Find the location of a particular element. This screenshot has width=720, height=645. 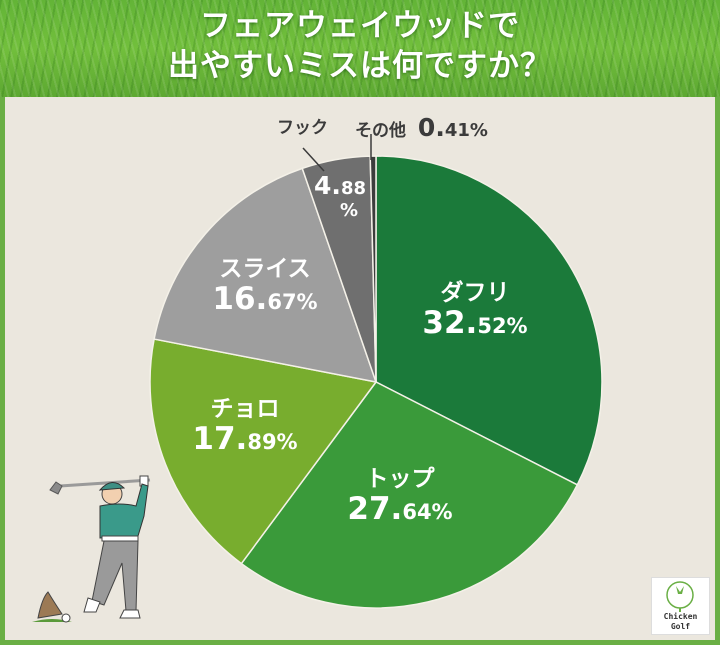

label-hook-value: 4.88 % is located at coordinates (340, 196).